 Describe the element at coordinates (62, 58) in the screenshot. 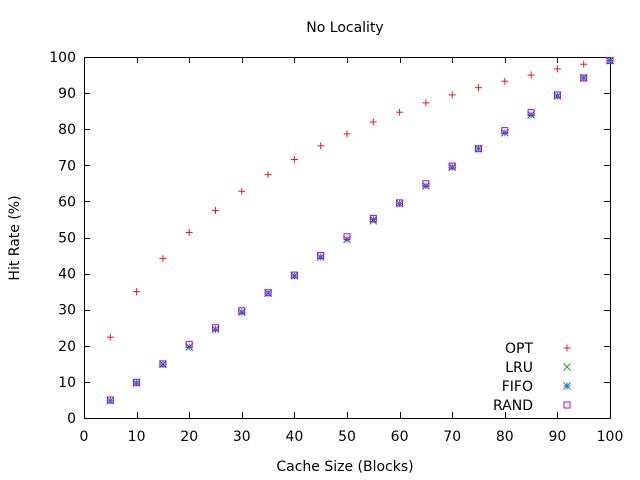

I see `y-tick-label: 100` at that location.